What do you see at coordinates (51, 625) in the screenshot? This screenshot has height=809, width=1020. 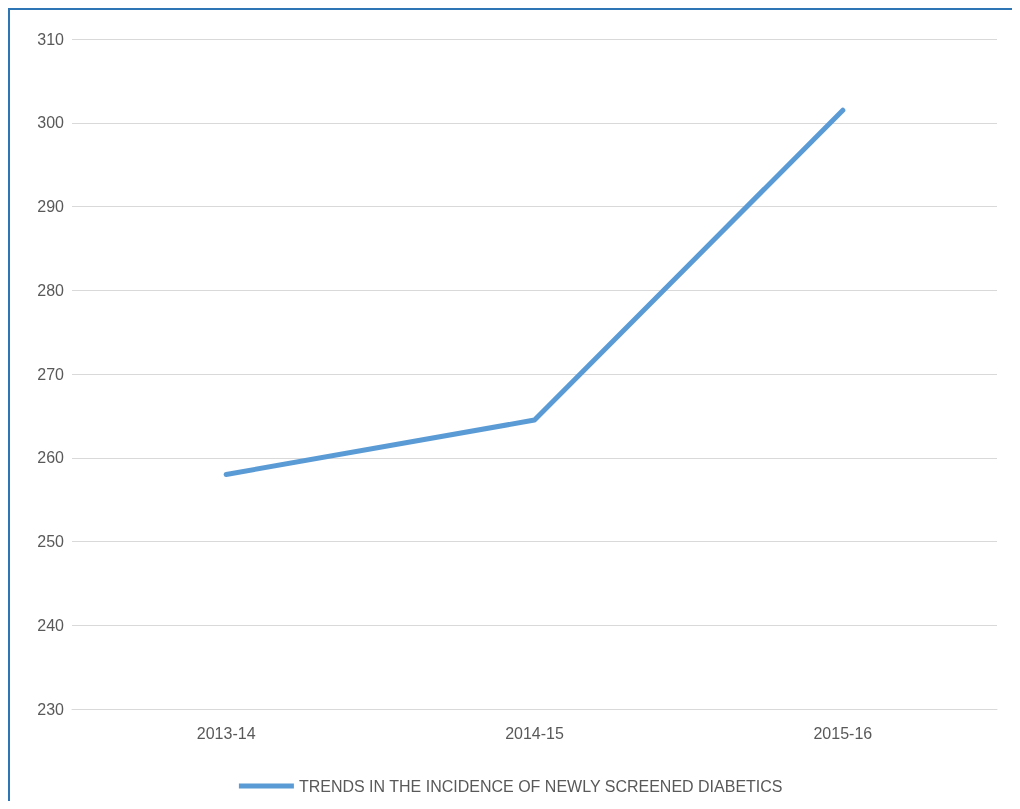 I see `y-tick-label: 240` at bounding box center [51, 625].